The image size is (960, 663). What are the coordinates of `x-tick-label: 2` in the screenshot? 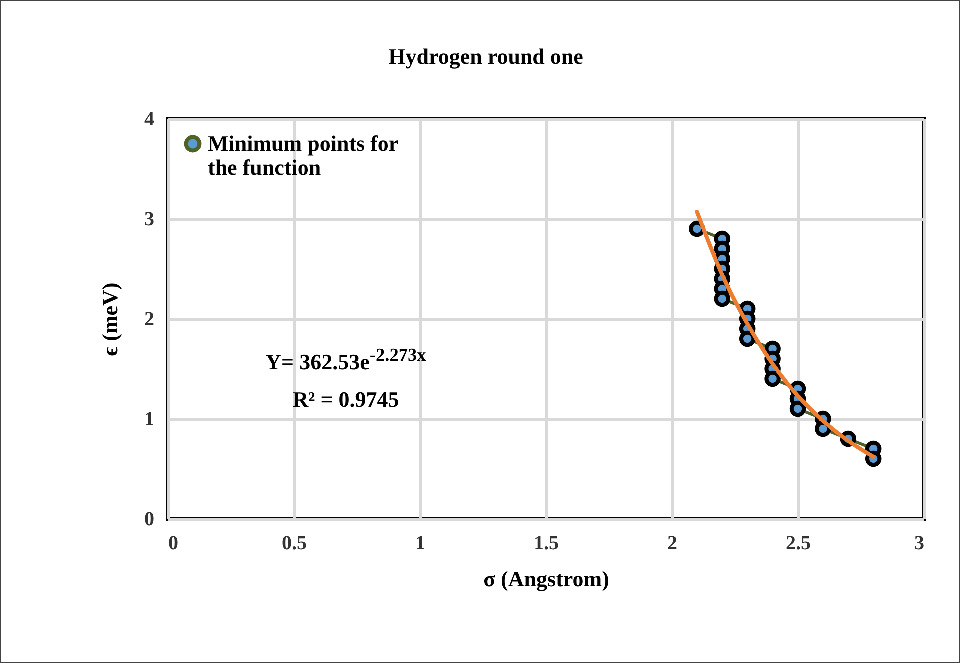 It's located at (673, 543).